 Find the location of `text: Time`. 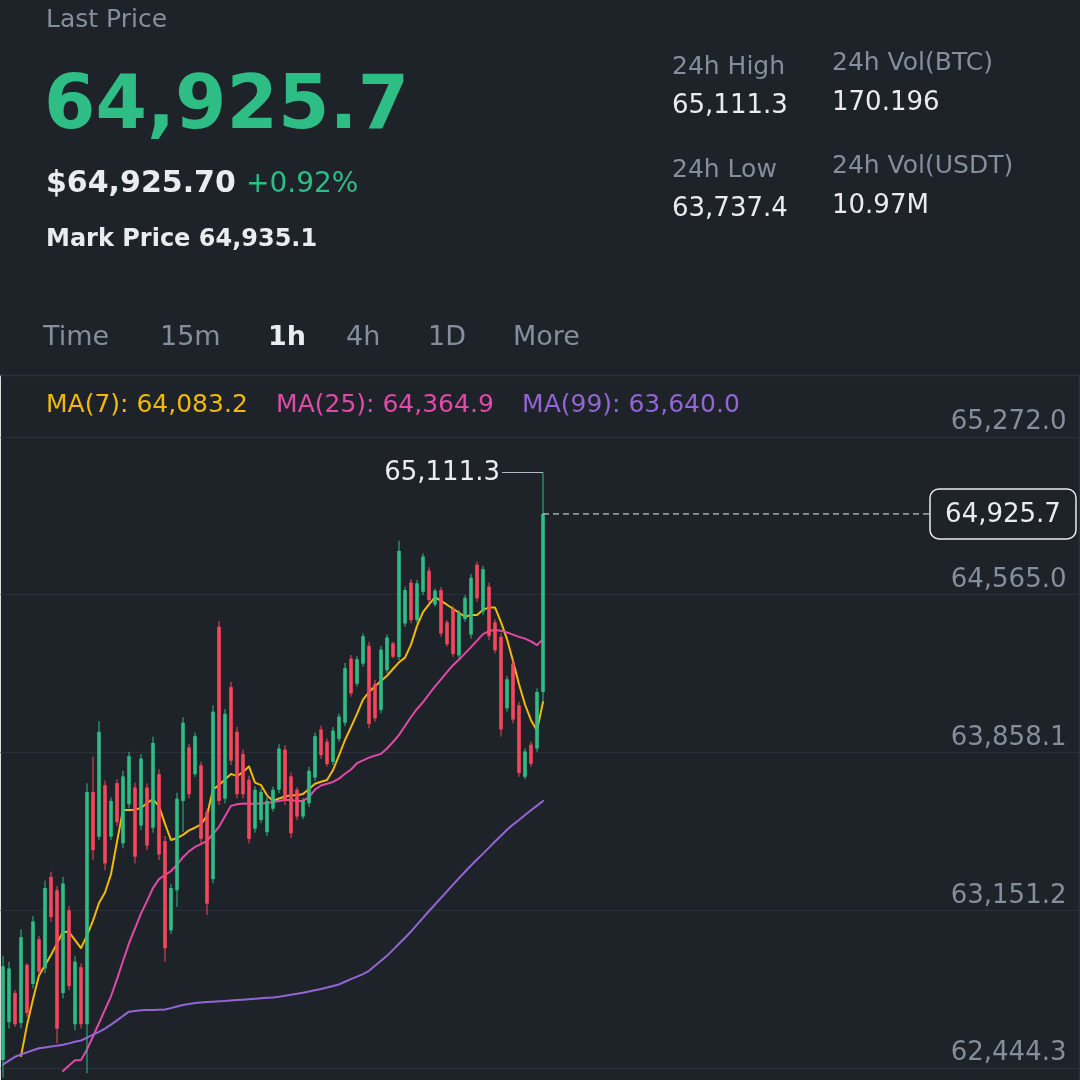

text: Time is located at coordinates (76, 335).